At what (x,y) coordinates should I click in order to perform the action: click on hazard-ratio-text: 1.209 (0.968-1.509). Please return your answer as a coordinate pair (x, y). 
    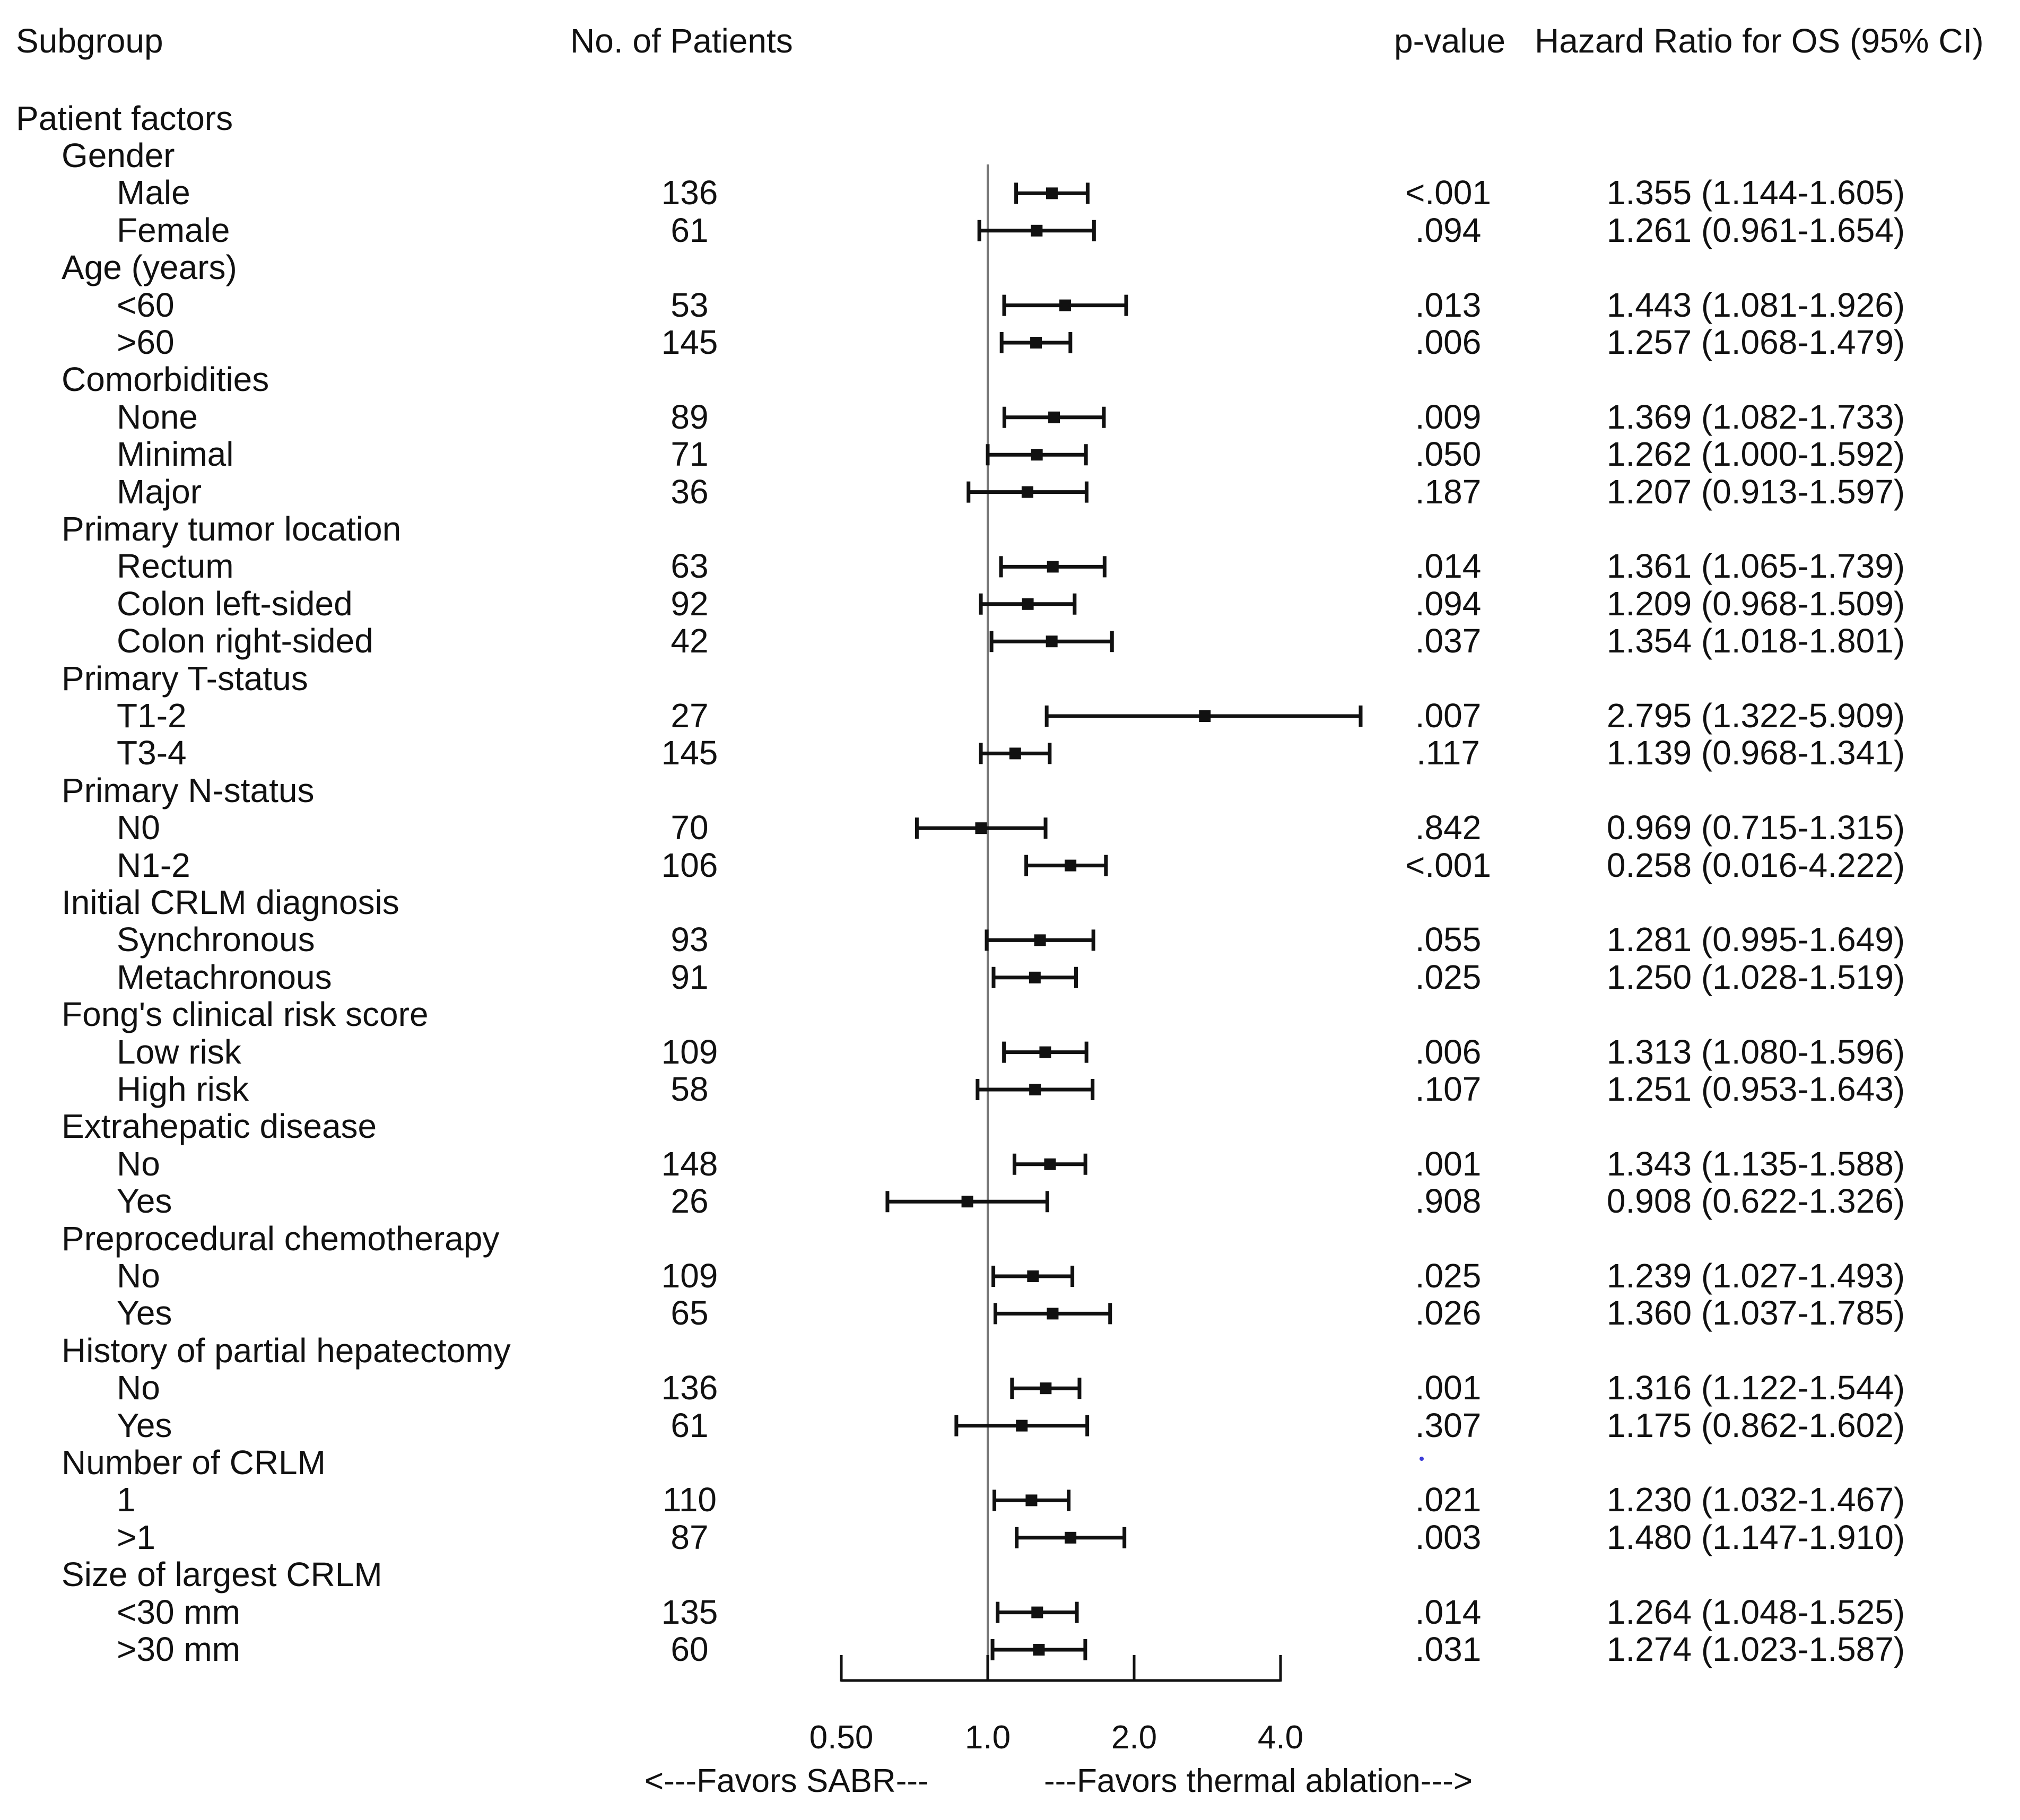
    Looking at the image, I should click on (1755, 603).